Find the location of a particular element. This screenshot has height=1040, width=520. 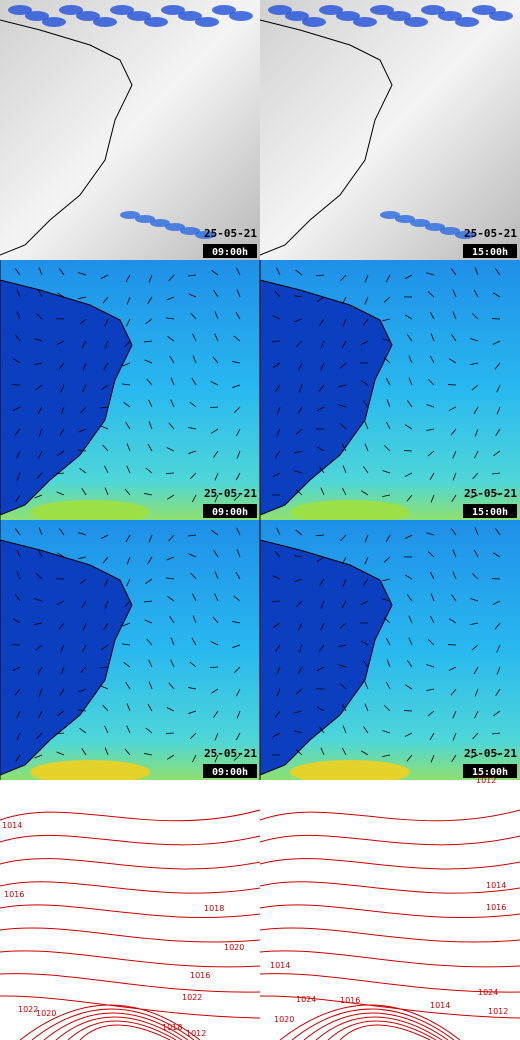

satellite-panel is located at coordinates (390, 130).